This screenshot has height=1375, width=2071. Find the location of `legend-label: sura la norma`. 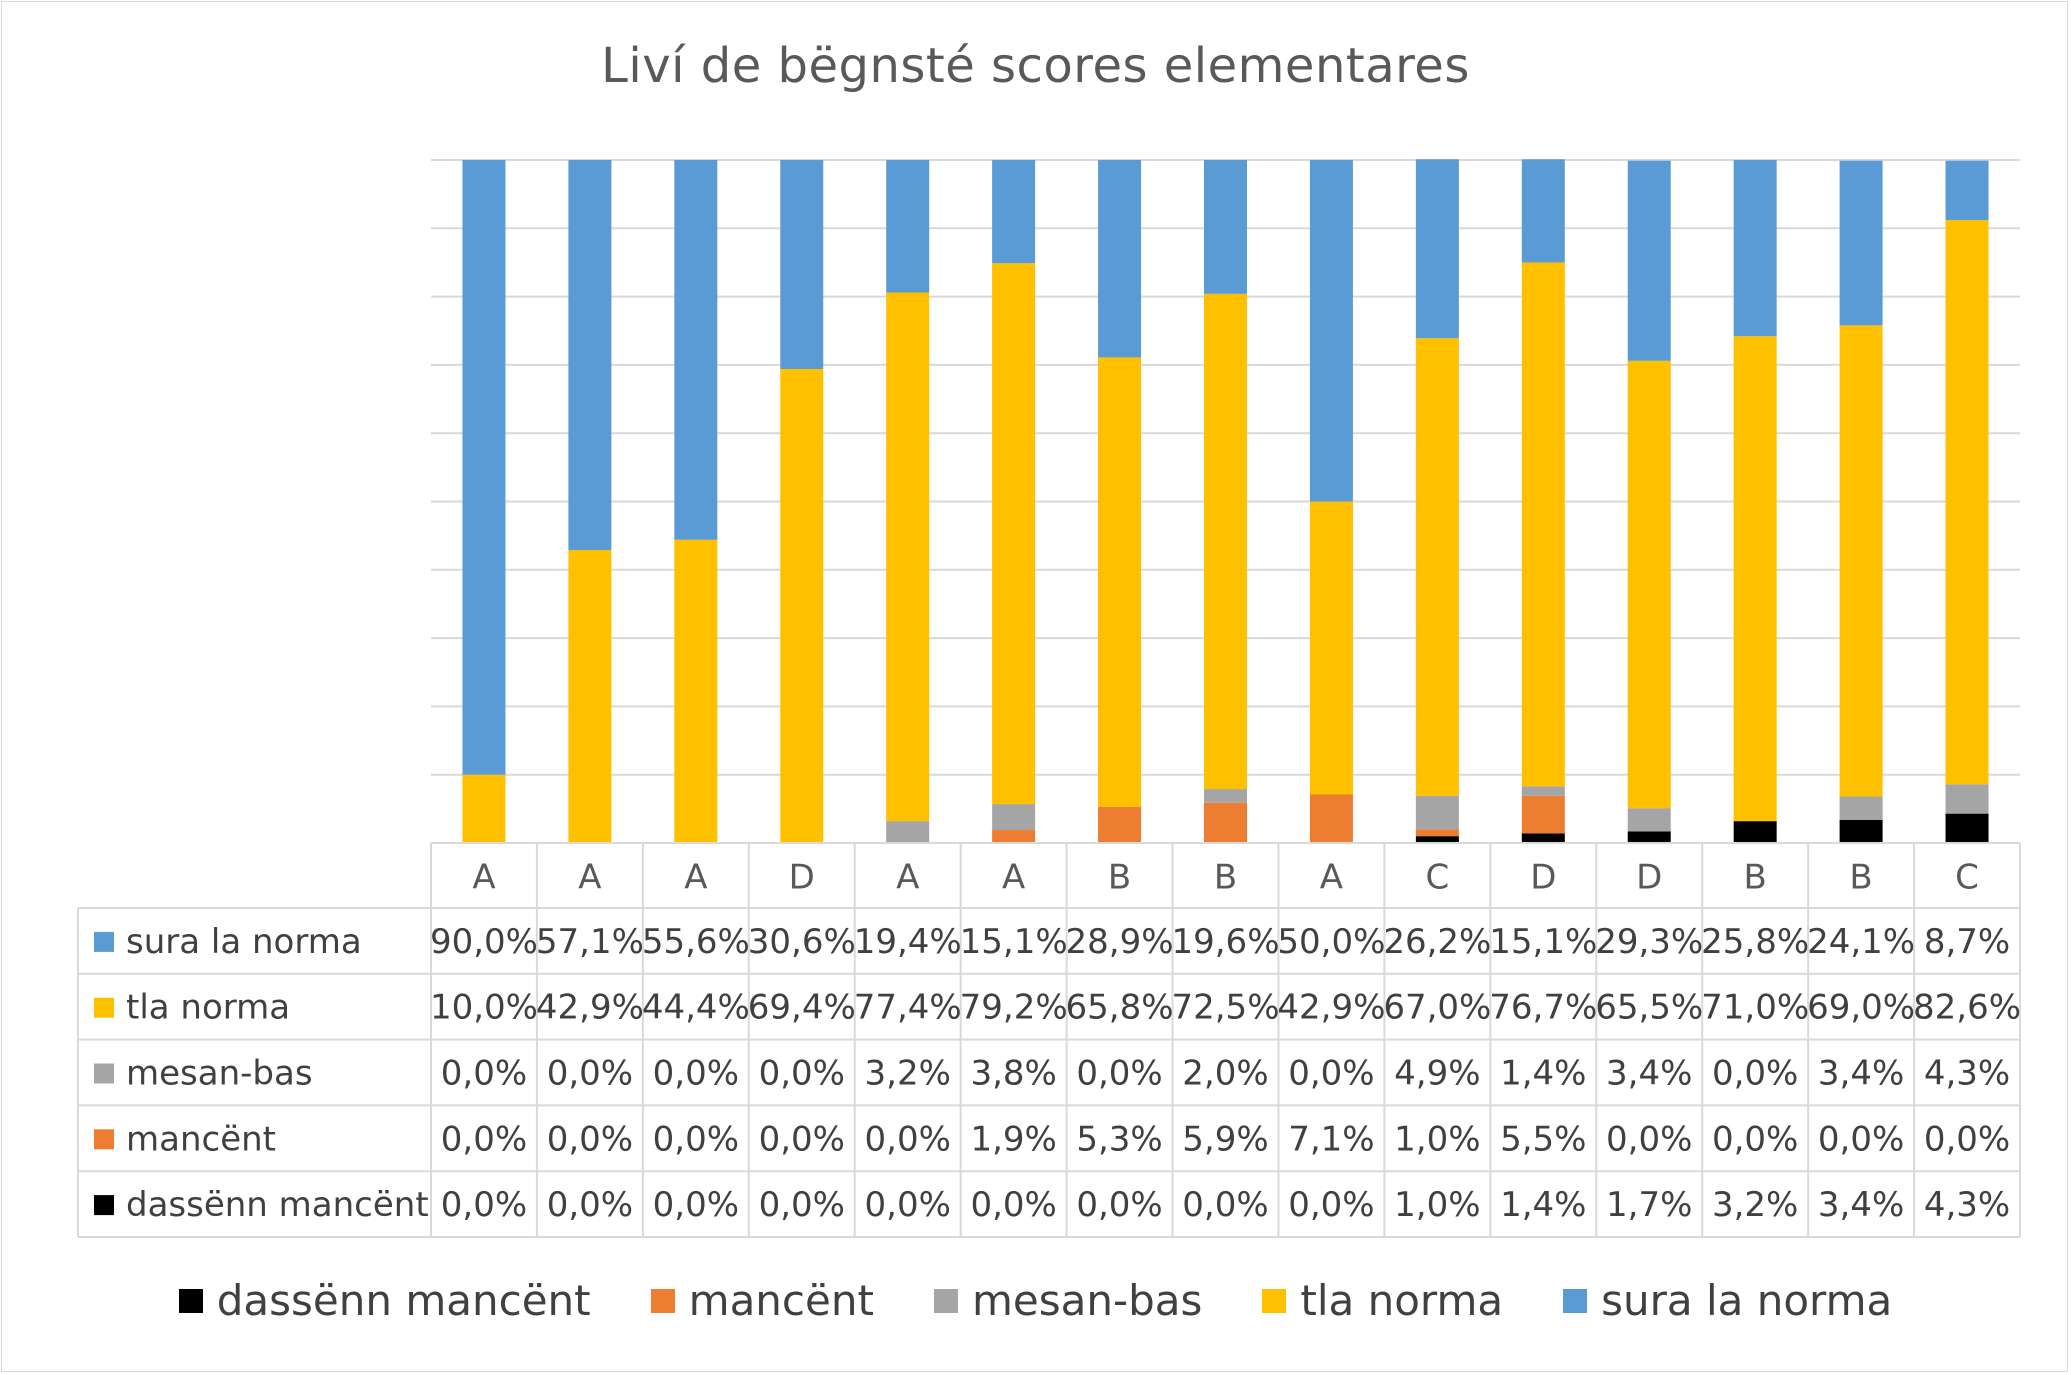

legend-label: sura la norma is located at coordinates (1747, 1300).